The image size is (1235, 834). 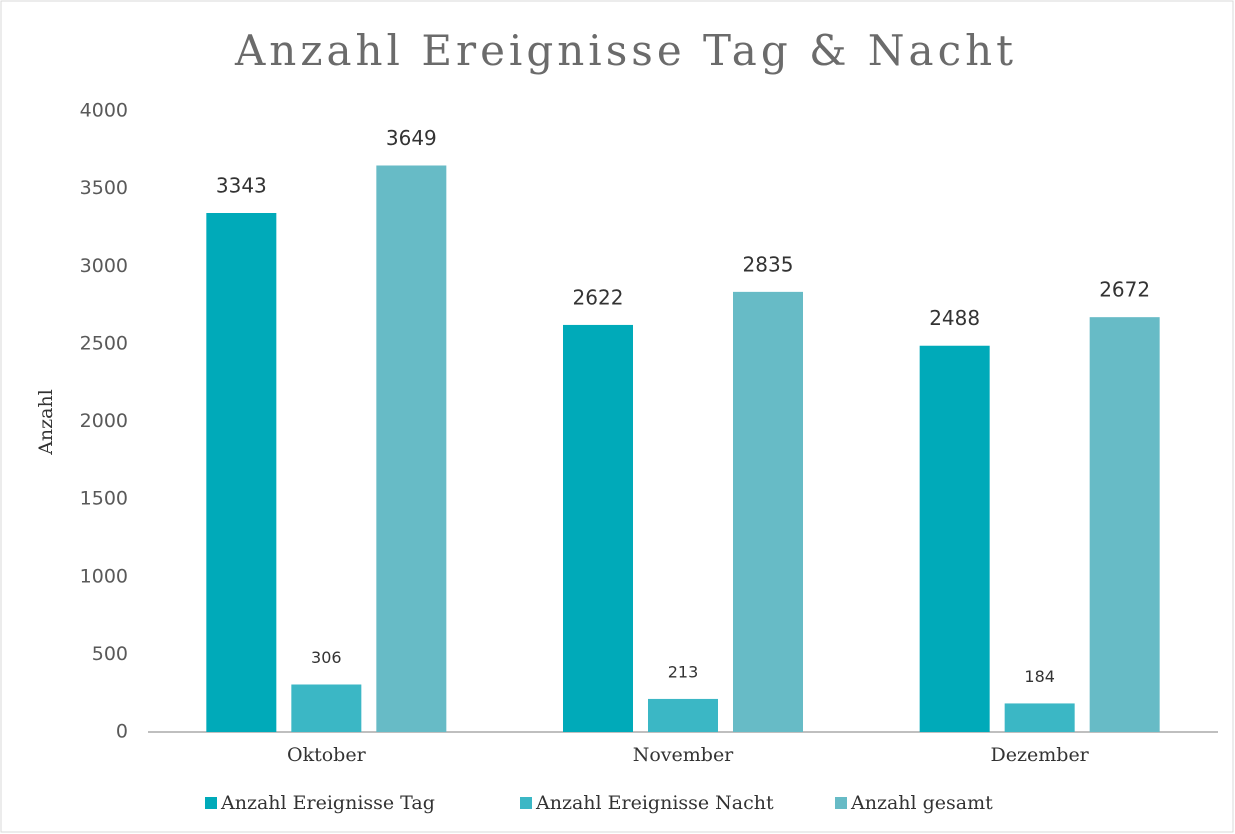 I want to click on legend-label: Anzahl Ereignisse Nacht, so click(x=654, y=803).